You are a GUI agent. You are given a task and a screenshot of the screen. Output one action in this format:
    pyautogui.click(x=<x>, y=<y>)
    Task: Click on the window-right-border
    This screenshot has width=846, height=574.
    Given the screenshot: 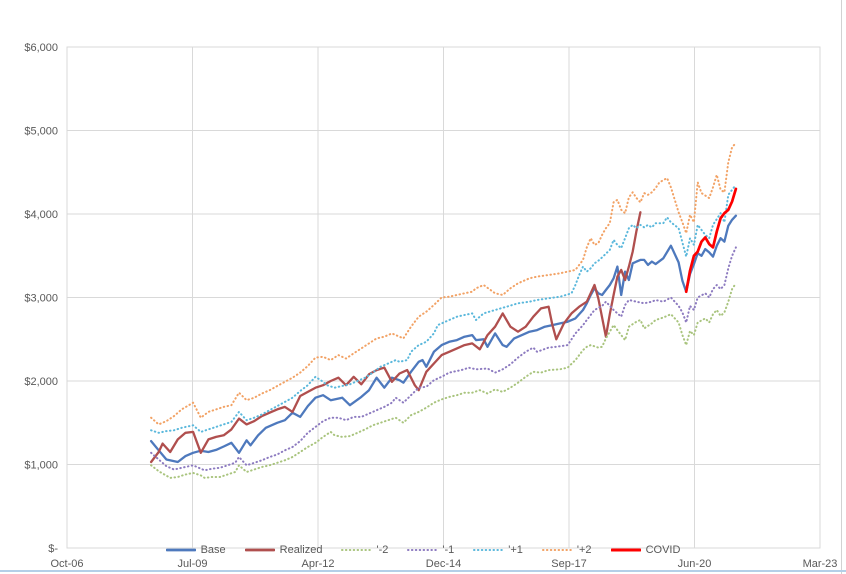 What is the action you would take?
    pyautogui.click(x=841, y=287)
    